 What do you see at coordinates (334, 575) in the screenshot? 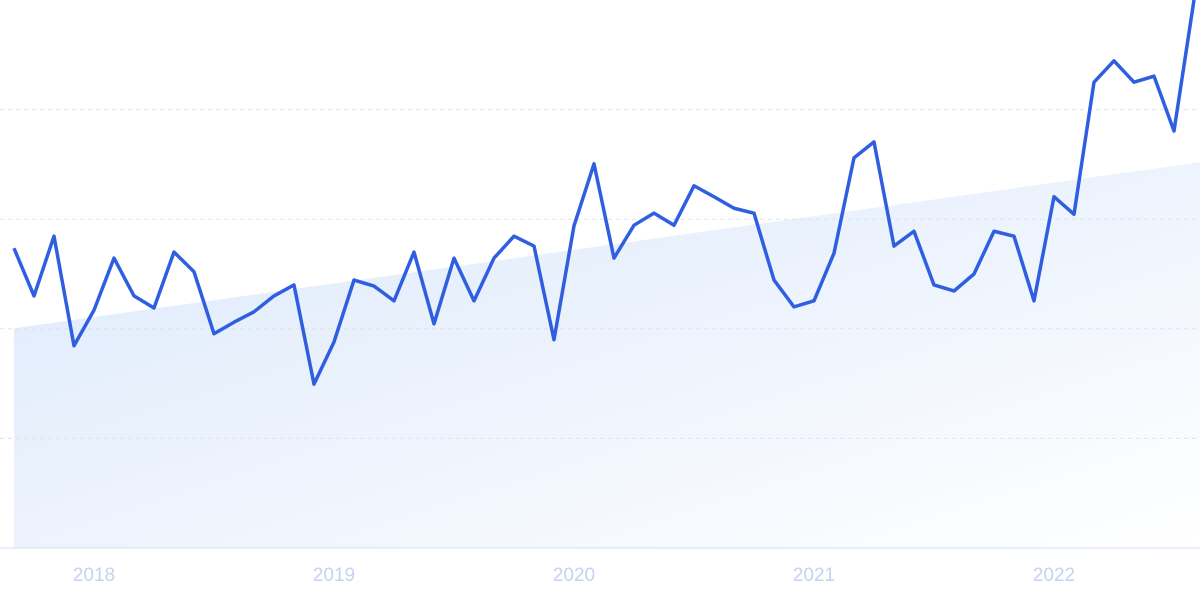
I see `x-tick-label: 2019` at bounding box center [334, 575].